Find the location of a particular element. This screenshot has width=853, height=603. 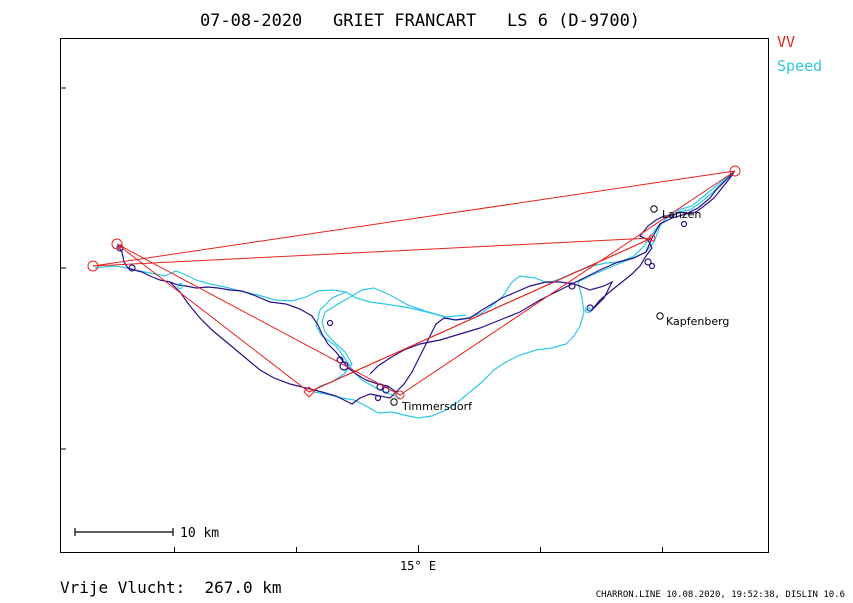

scale-bar is located at coordinates (124, 532).